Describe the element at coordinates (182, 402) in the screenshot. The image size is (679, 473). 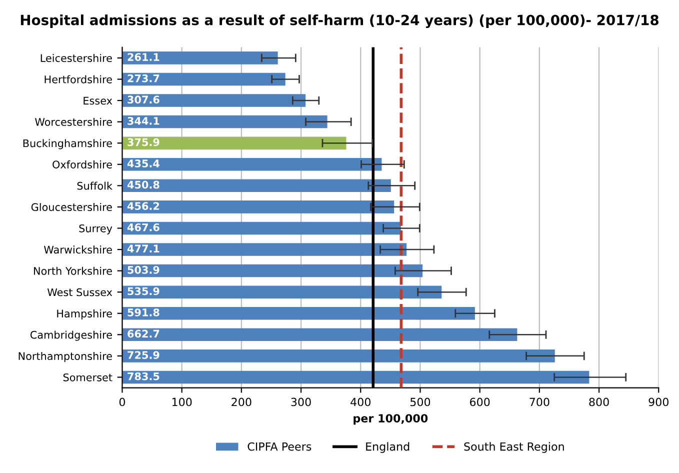
I see `x-tick-label: 100` at that location.